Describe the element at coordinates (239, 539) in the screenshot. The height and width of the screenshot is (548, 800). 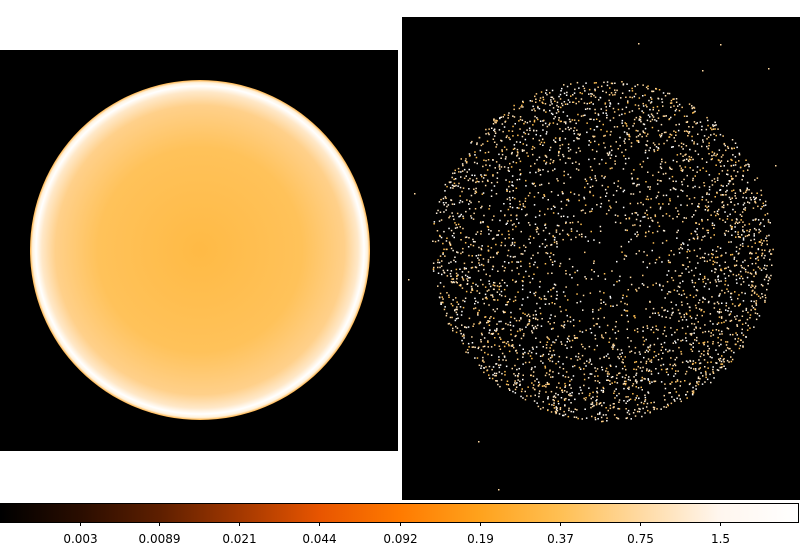
I see `colorbar-tick-label: 0.021` at that location.